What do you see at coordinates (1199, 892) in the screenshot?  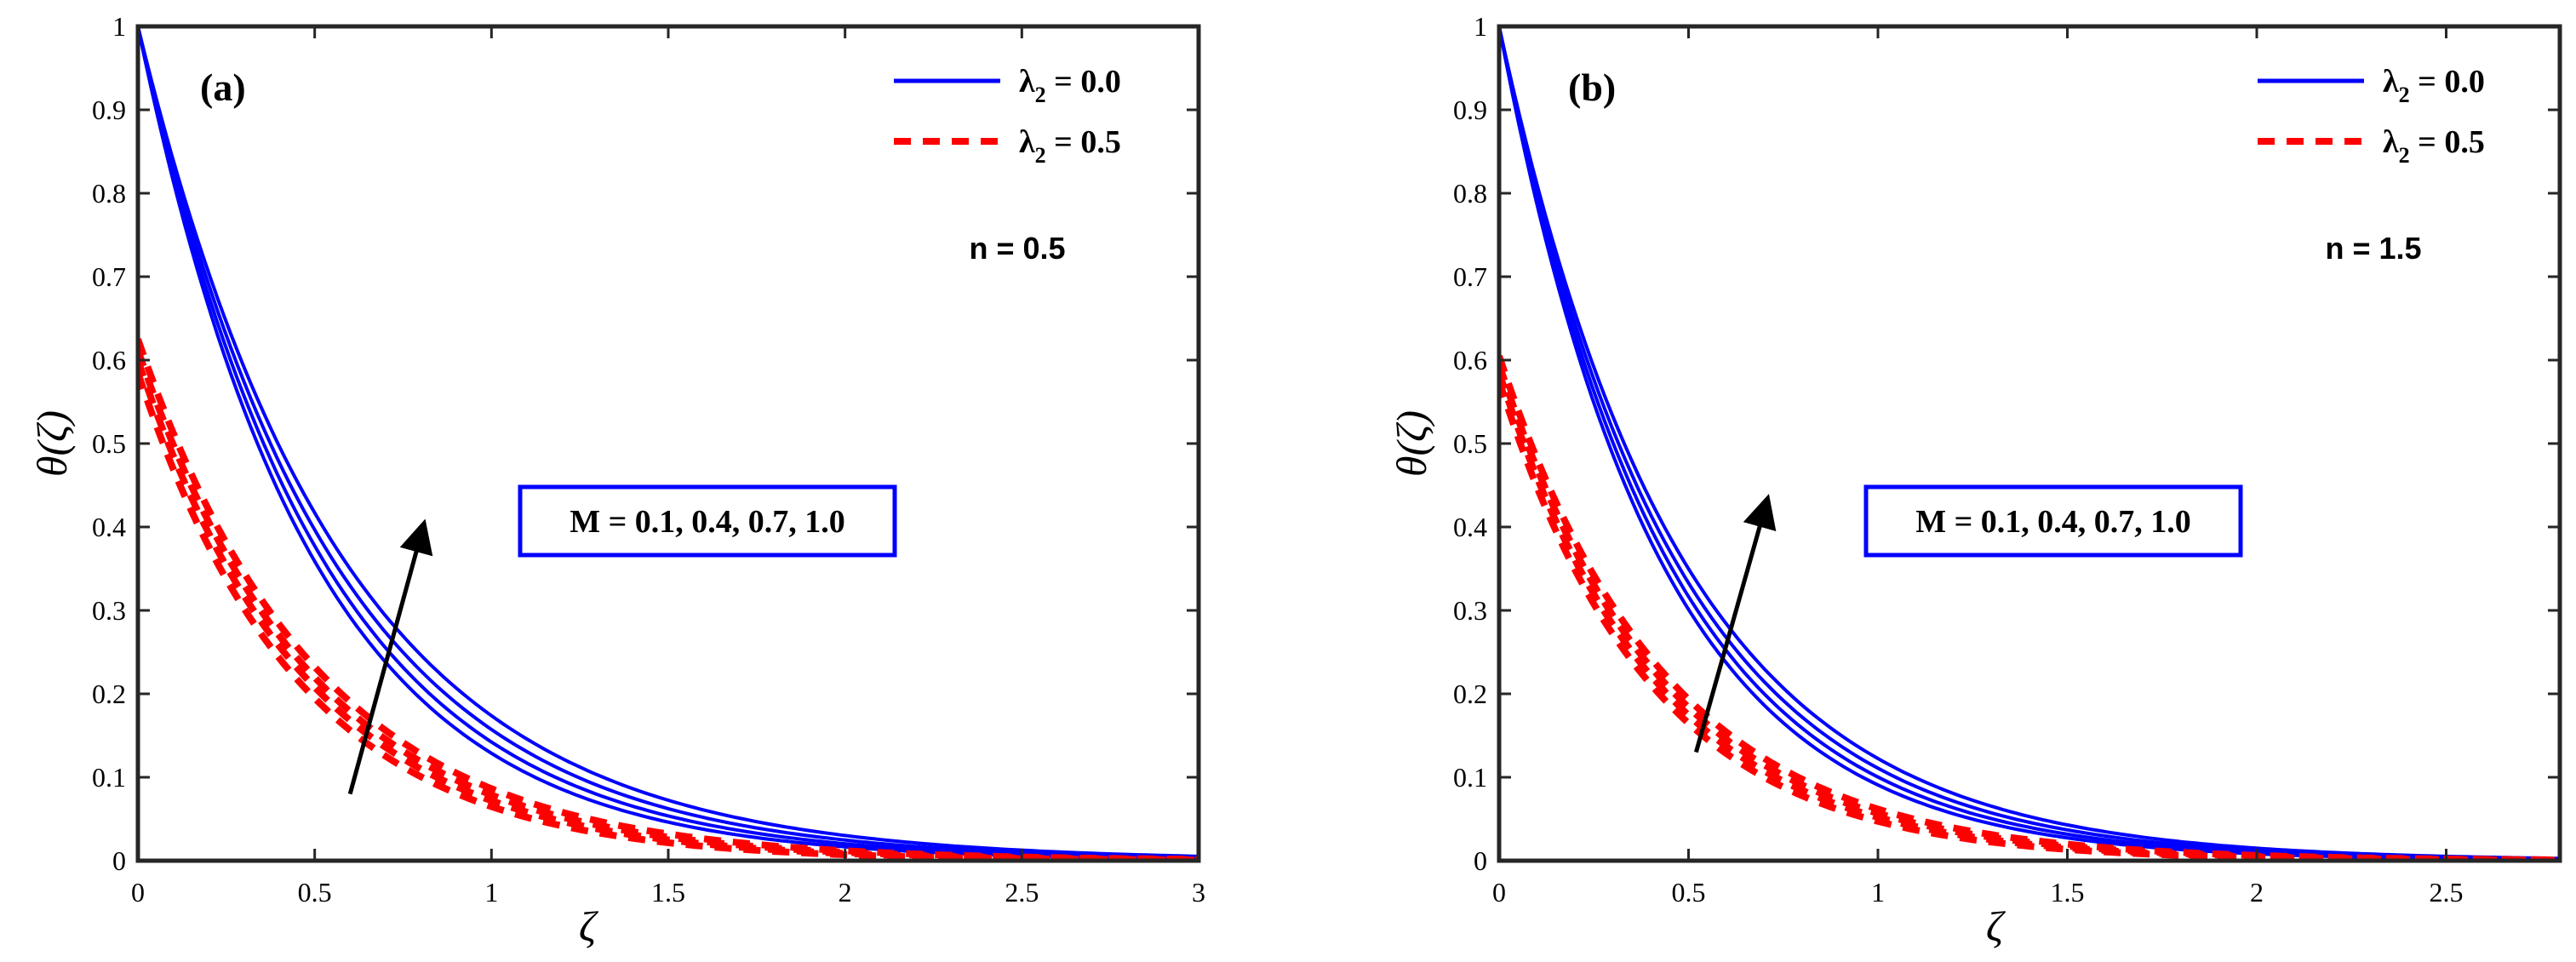 I see `x-tick-label: 3` at bounding box center [1199, 892].